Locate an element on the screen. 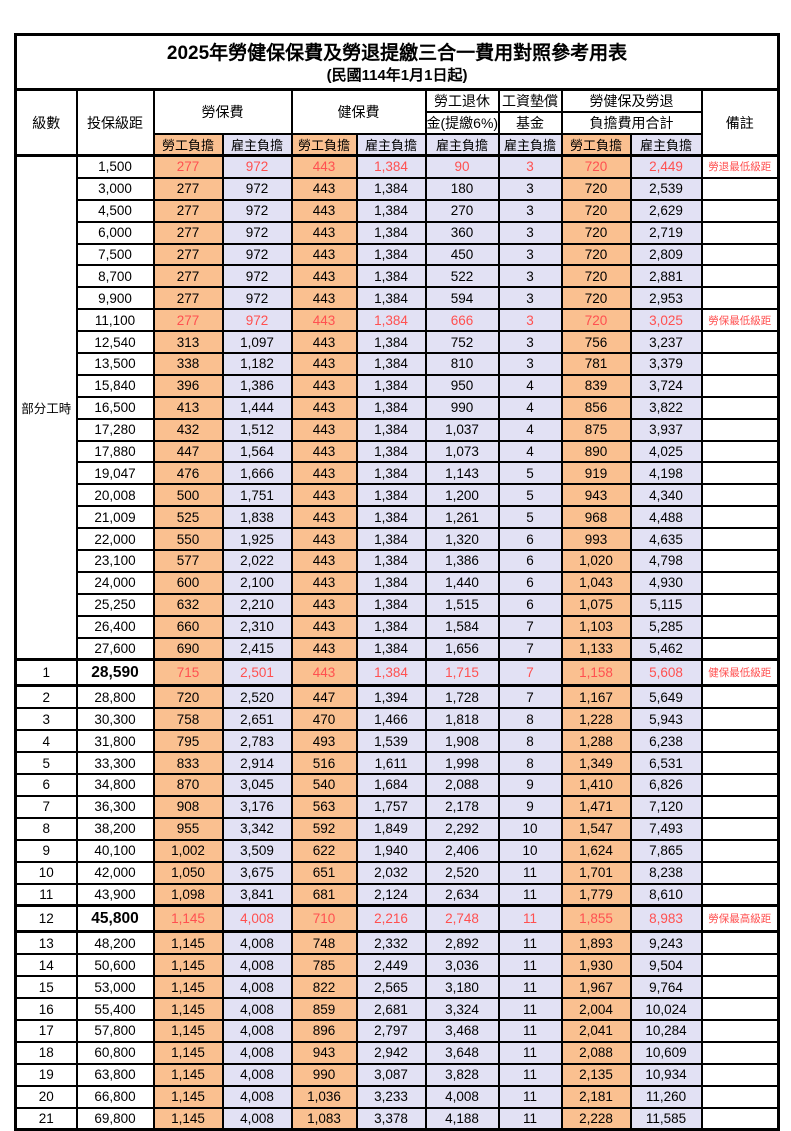 This screenshot has height=1131, width=791. cell-level: 21 is located at coordinates (46, 1118).